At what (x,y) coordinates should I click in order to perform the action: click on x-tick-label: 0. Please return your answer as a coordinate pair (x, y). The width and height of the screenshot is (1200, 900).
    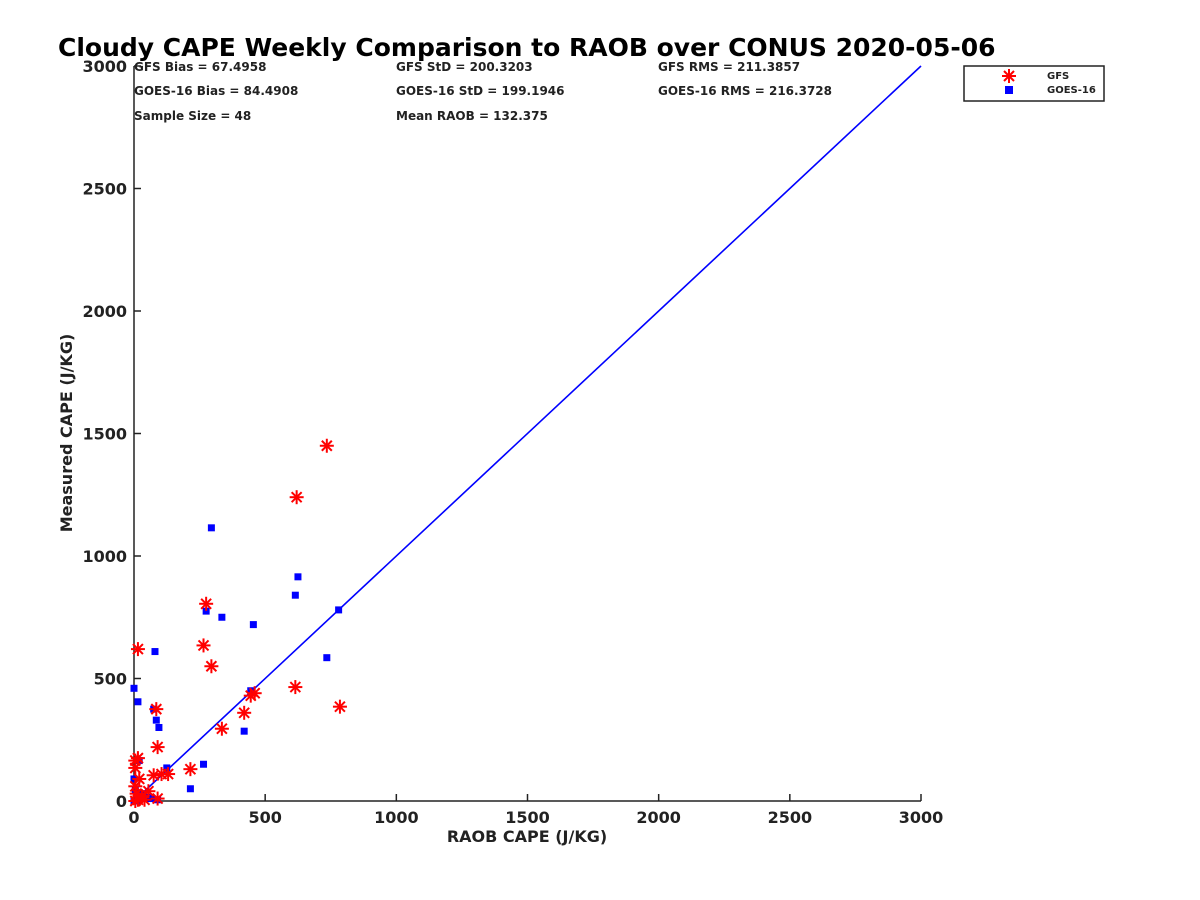
    Looking at the image, I should click on (133, 817).